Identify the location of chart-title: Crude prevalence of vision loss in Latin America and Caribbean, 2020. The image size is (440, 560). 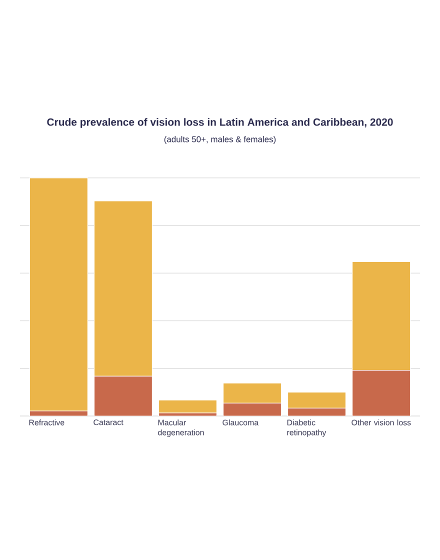
(220, 123).